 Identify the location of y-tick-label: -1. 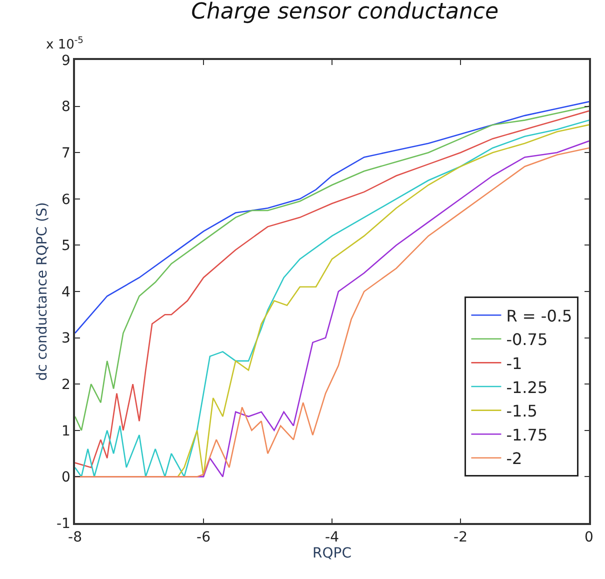
(63, 524).